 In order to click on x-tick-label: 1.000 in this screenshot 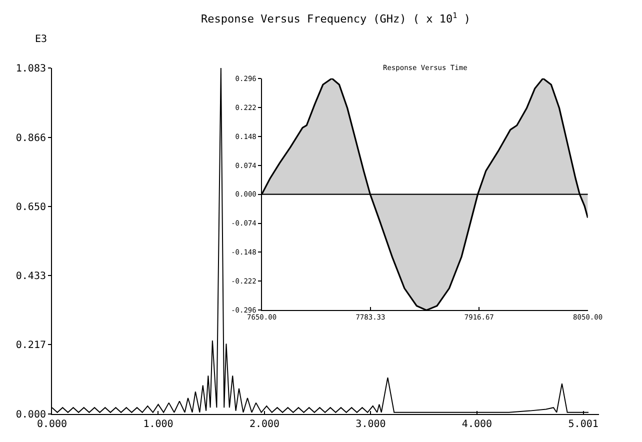, I will do `click(158, 424)`.